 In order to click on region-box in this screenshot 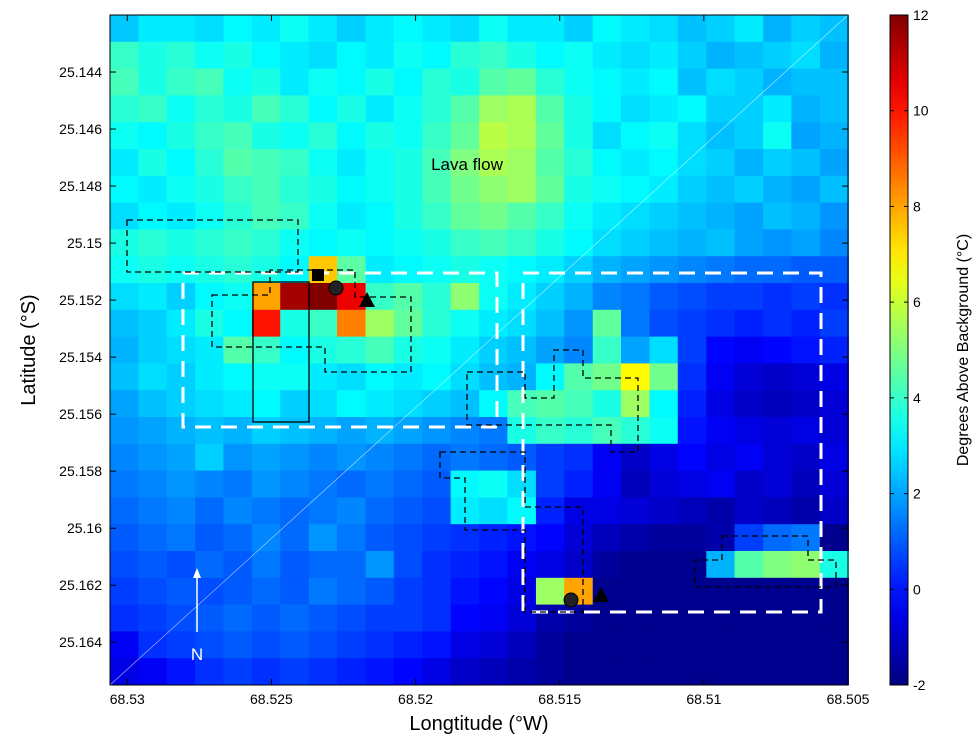, I will do `click(340, 350)`.